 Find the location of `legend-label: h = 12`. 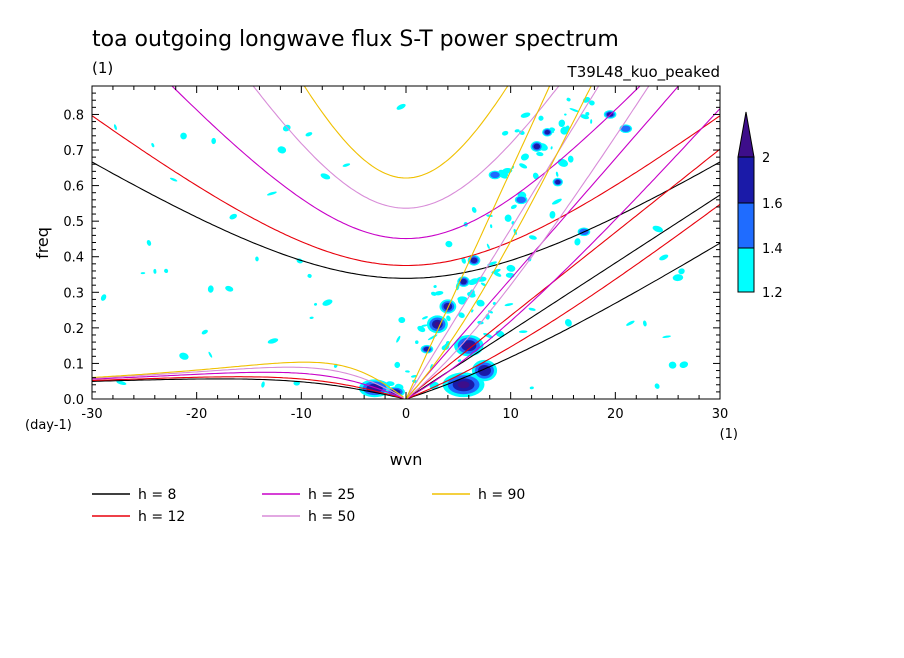

legend-label: h = 12 is located at coordinates (161, 517).